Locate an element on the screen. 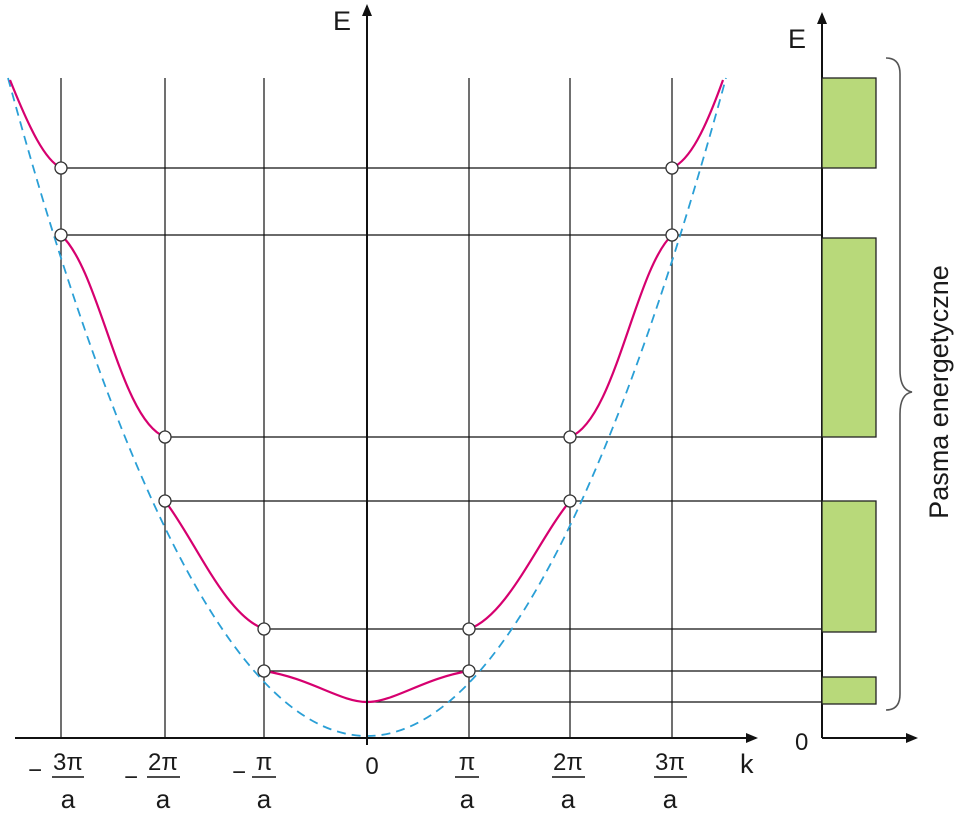 The image size is (960, 819). band-panel-energy-label: E is located at coordinates (797, 39).